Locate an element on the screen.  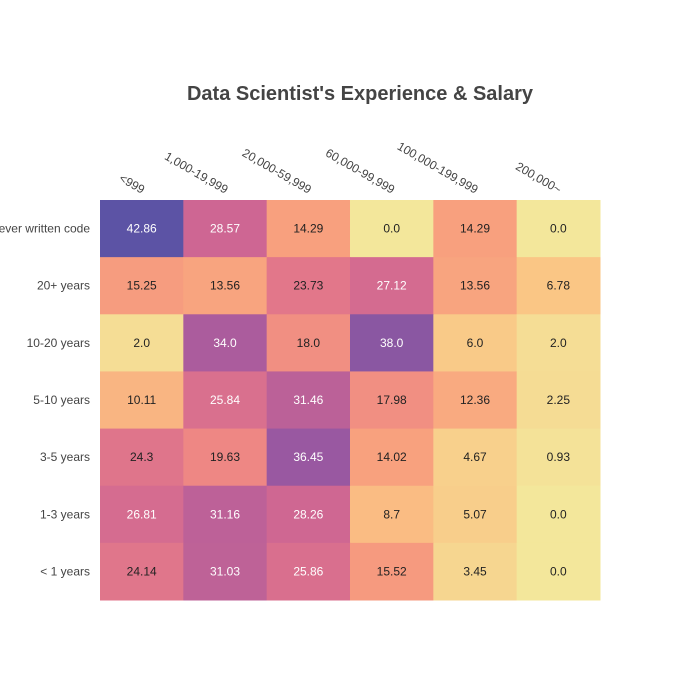
cell-value-label: 12.36 is located at coordinates (475, 400).